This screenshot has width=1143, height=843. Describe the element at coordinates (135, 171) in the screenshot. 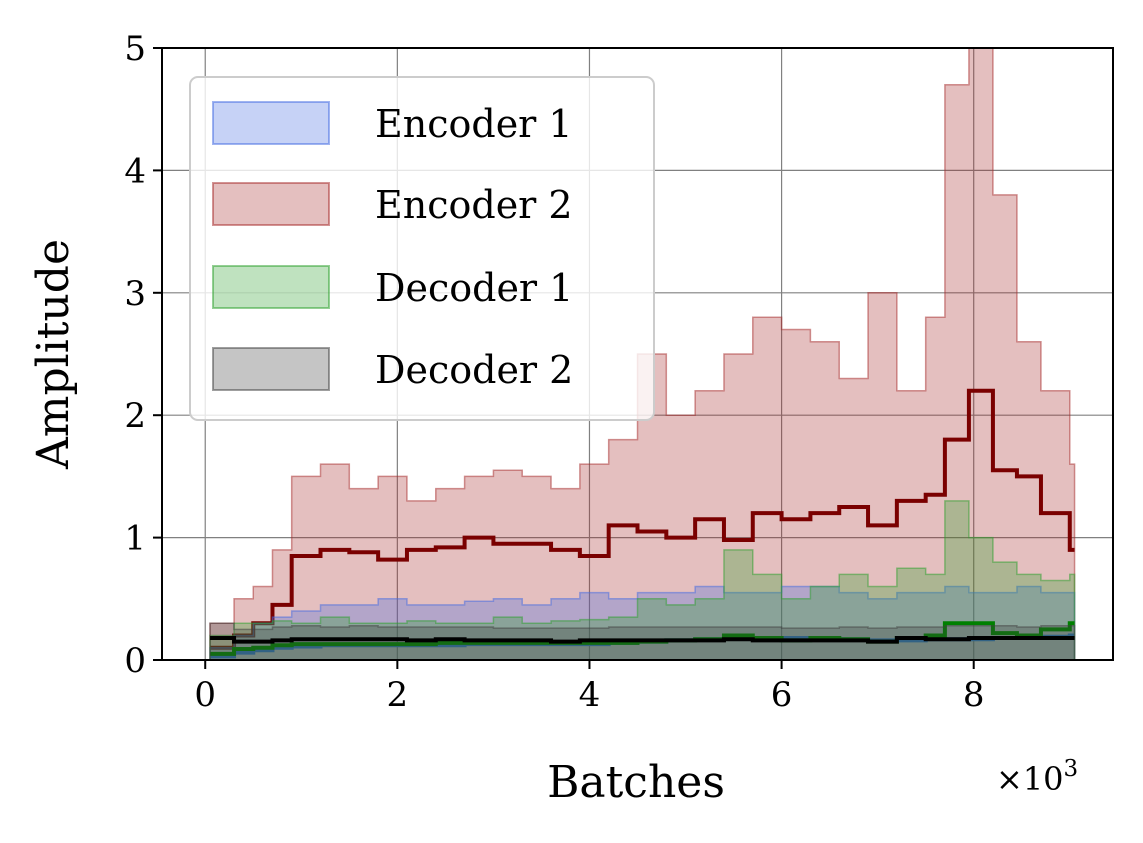

I see `y-tick-label-4: 4` at that location.